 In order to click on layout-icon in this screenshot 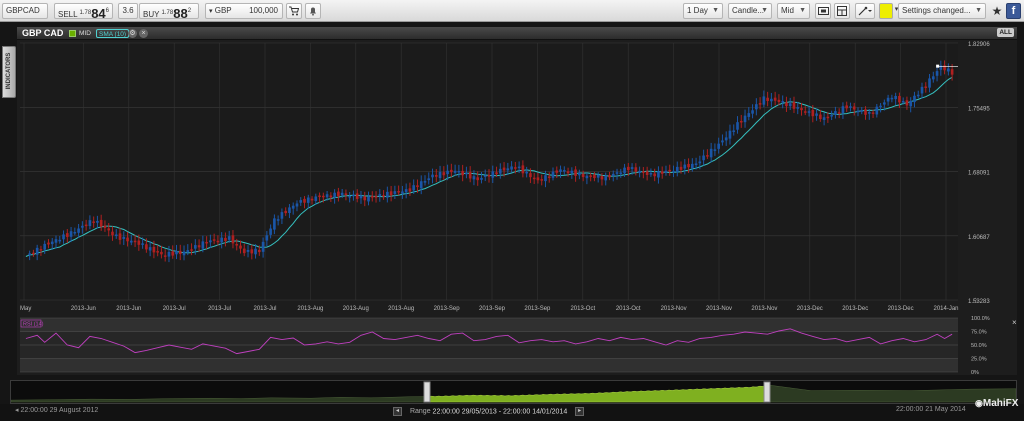, I will do `click(842, 11)`.